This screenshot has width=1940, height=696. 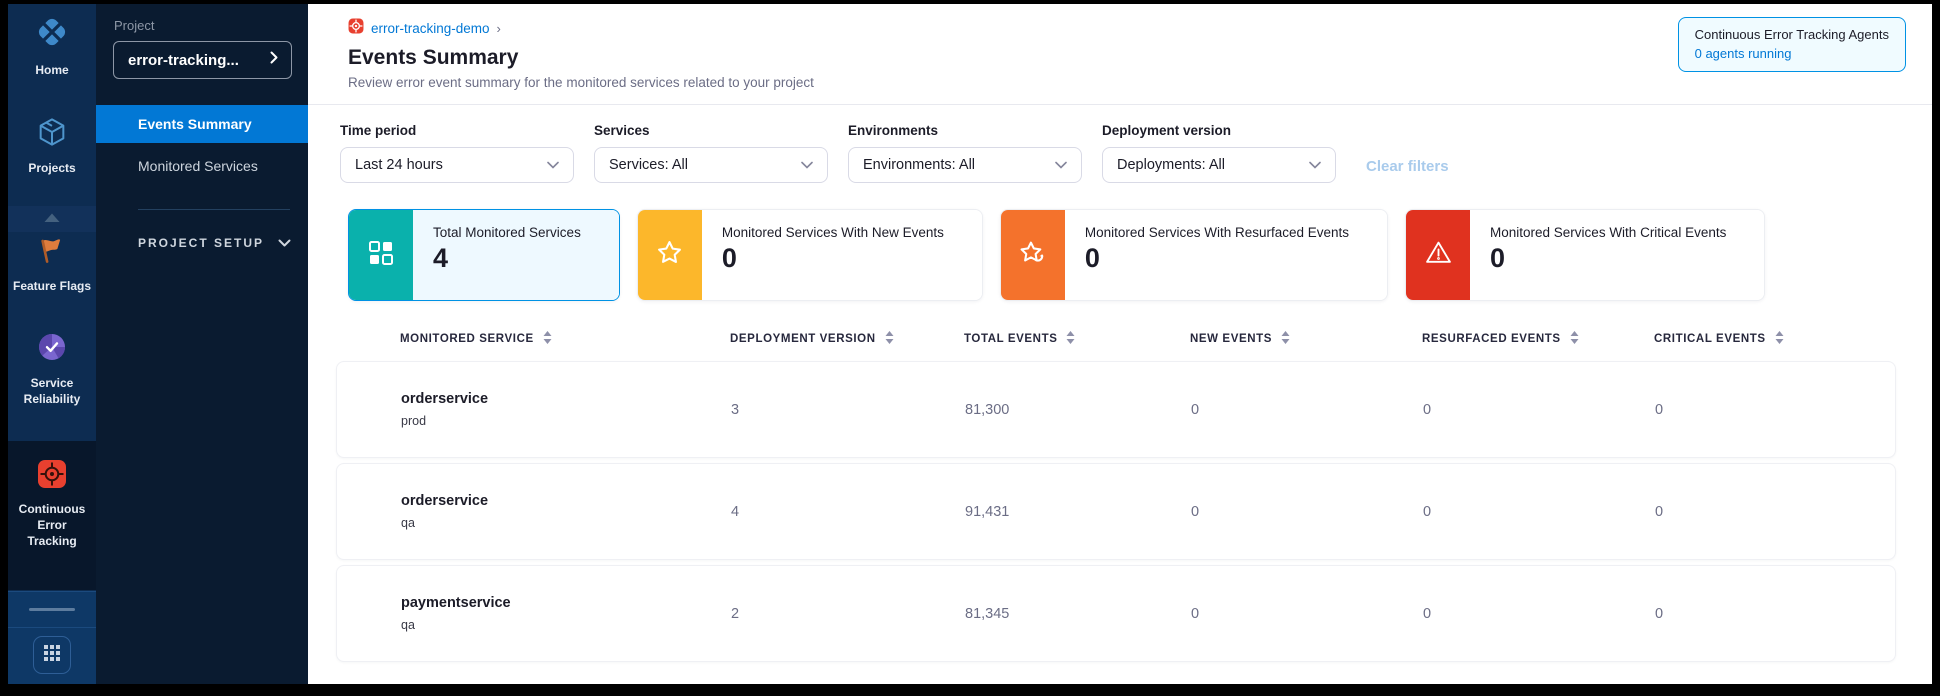 I want to click on column-label: Critical Events, so click(x=1710, y=339).